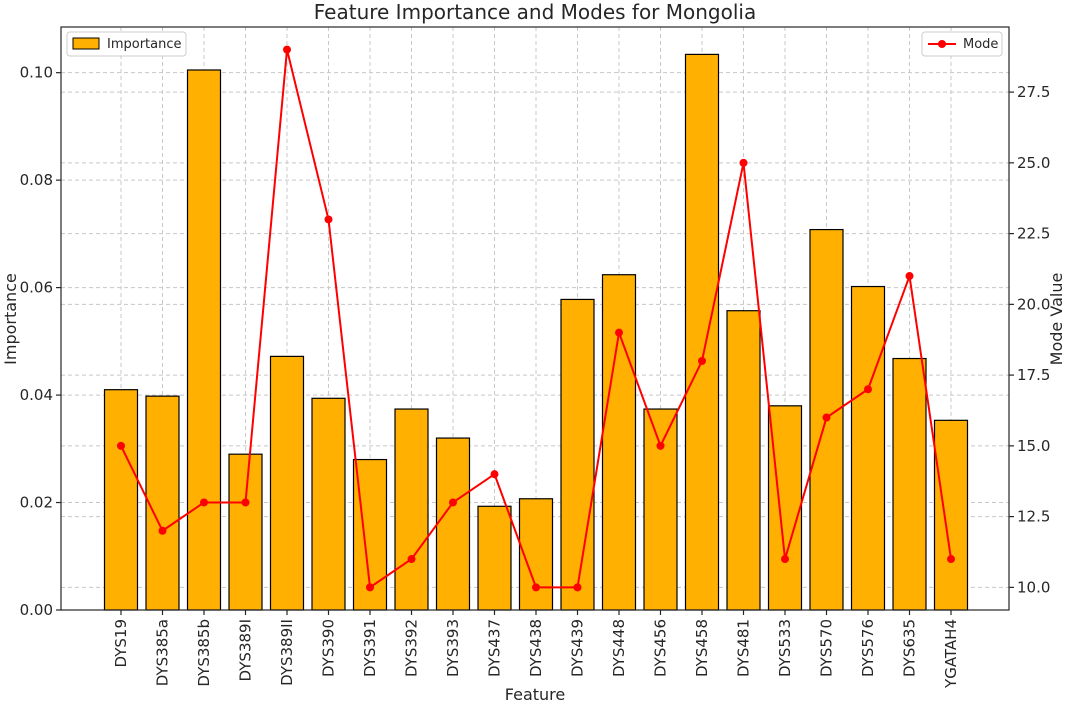  I want to click on x-tick-label-DYS385b: DYS385b, so click(204, 653).